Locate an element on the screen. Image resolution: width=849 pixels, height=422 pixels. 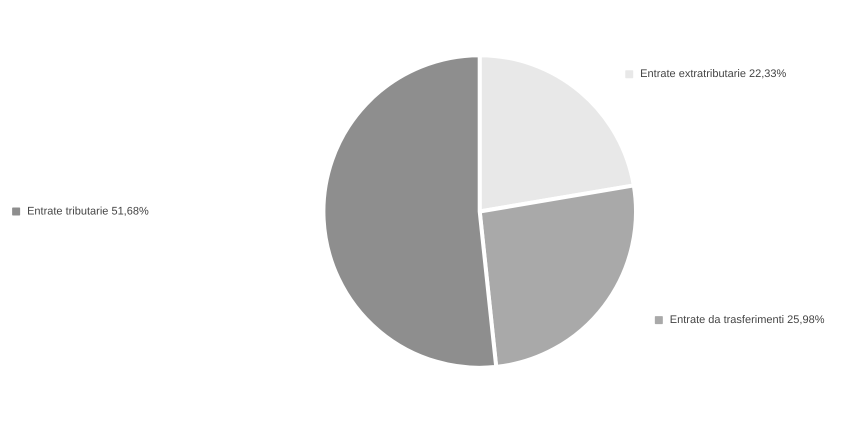
legend-label: Entrate extratributarie 22,33% is located at coordinates (713, 74).